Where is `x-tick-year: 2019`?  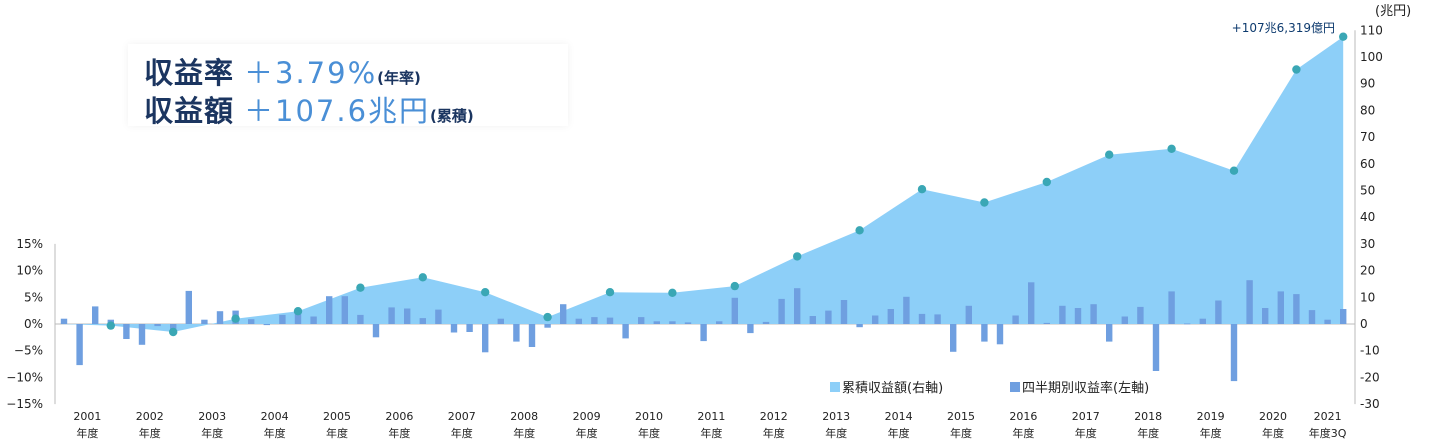 x-tick-year: 2019 is located at coordinates (1211, 416).